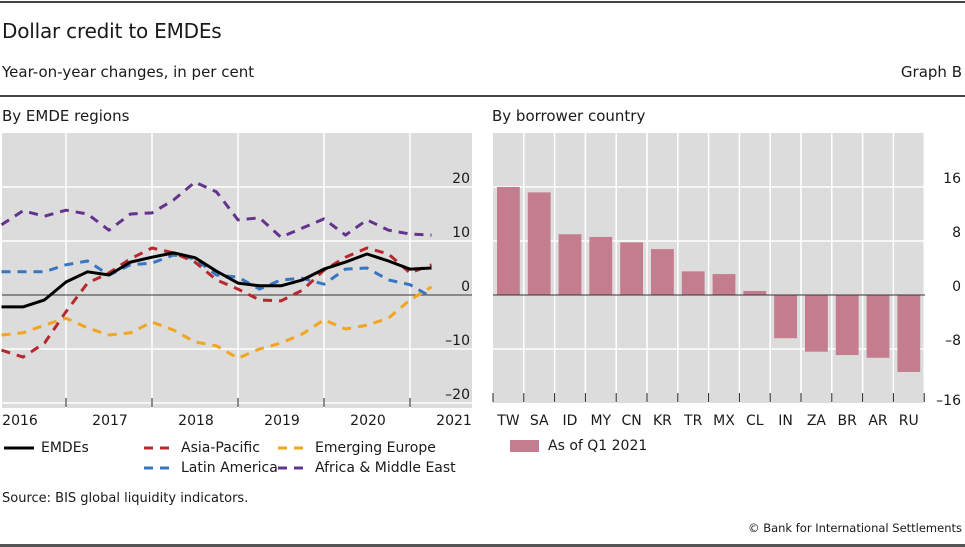  I want to click on top-rule, so click(482, 2).